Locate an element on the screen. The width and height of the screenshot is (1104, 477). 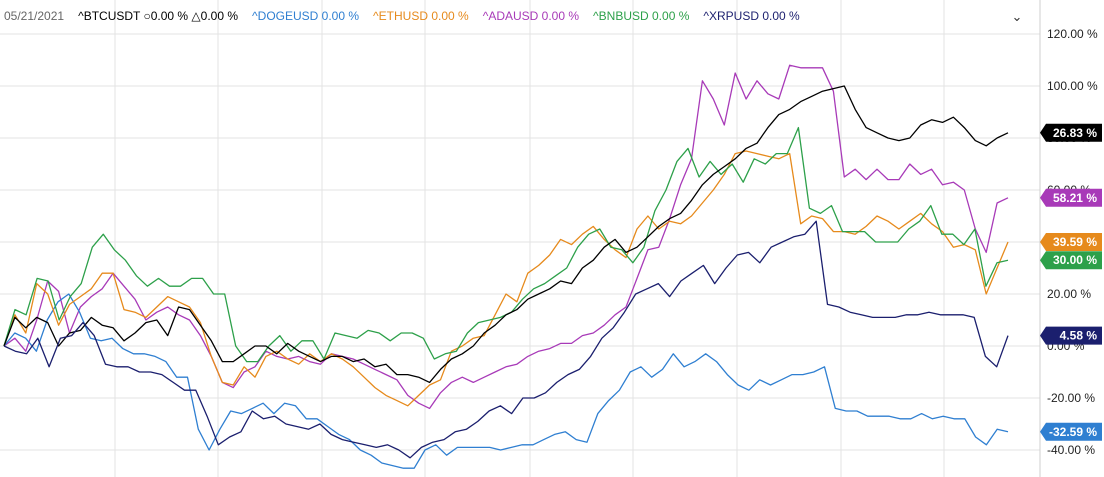
y-tick-label: -40.00 % is located at coordinates (1071, 450).